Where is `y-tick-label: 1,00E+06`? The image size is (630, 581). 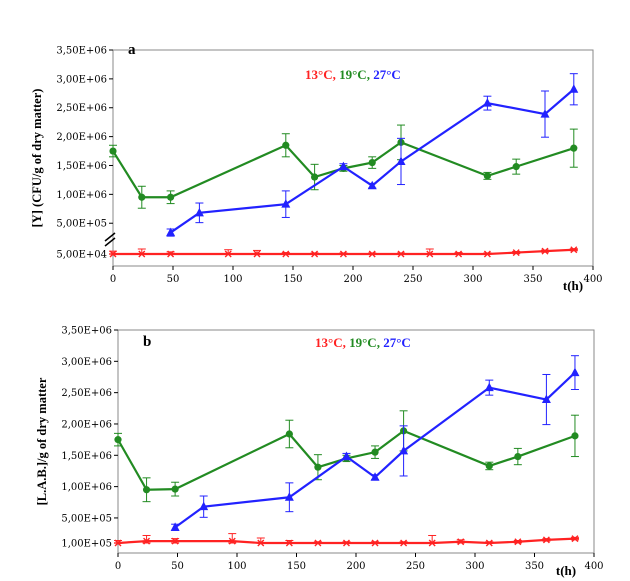 y-tick-label: 1,00E+06 is located at coordinates (81, 195).